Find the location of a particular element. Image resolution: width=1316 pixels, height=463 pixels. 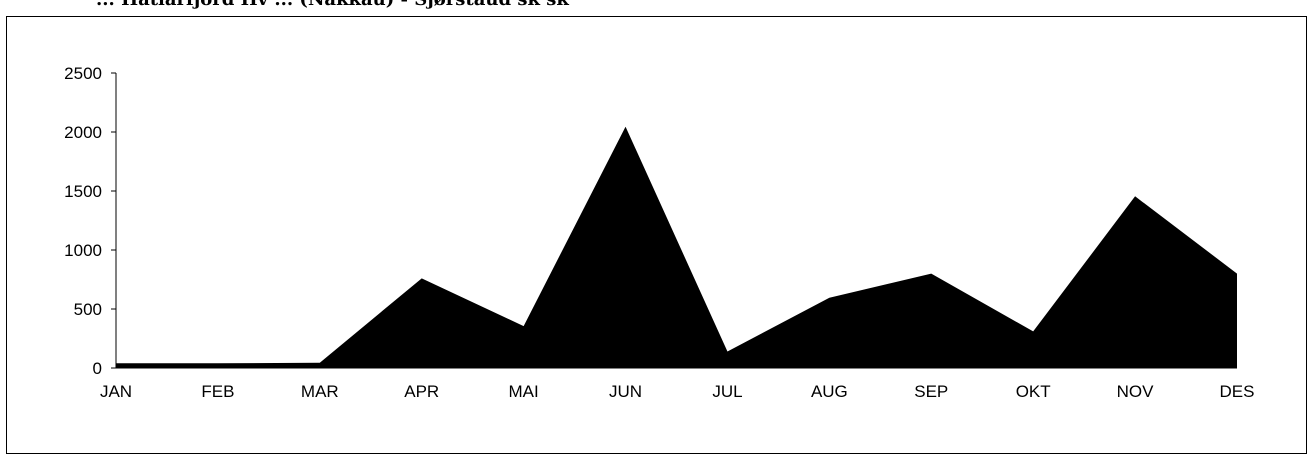

x-tick-label-apr: APR is located at coordinates (421, 391).